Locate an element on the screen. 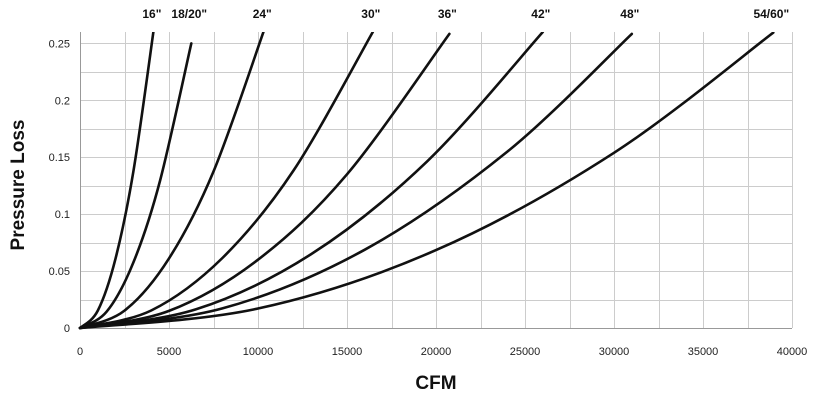 Image resolution: width=823 pixels, height=393 pixels. series-label: 54/60" is located at coordinates (771, 14).